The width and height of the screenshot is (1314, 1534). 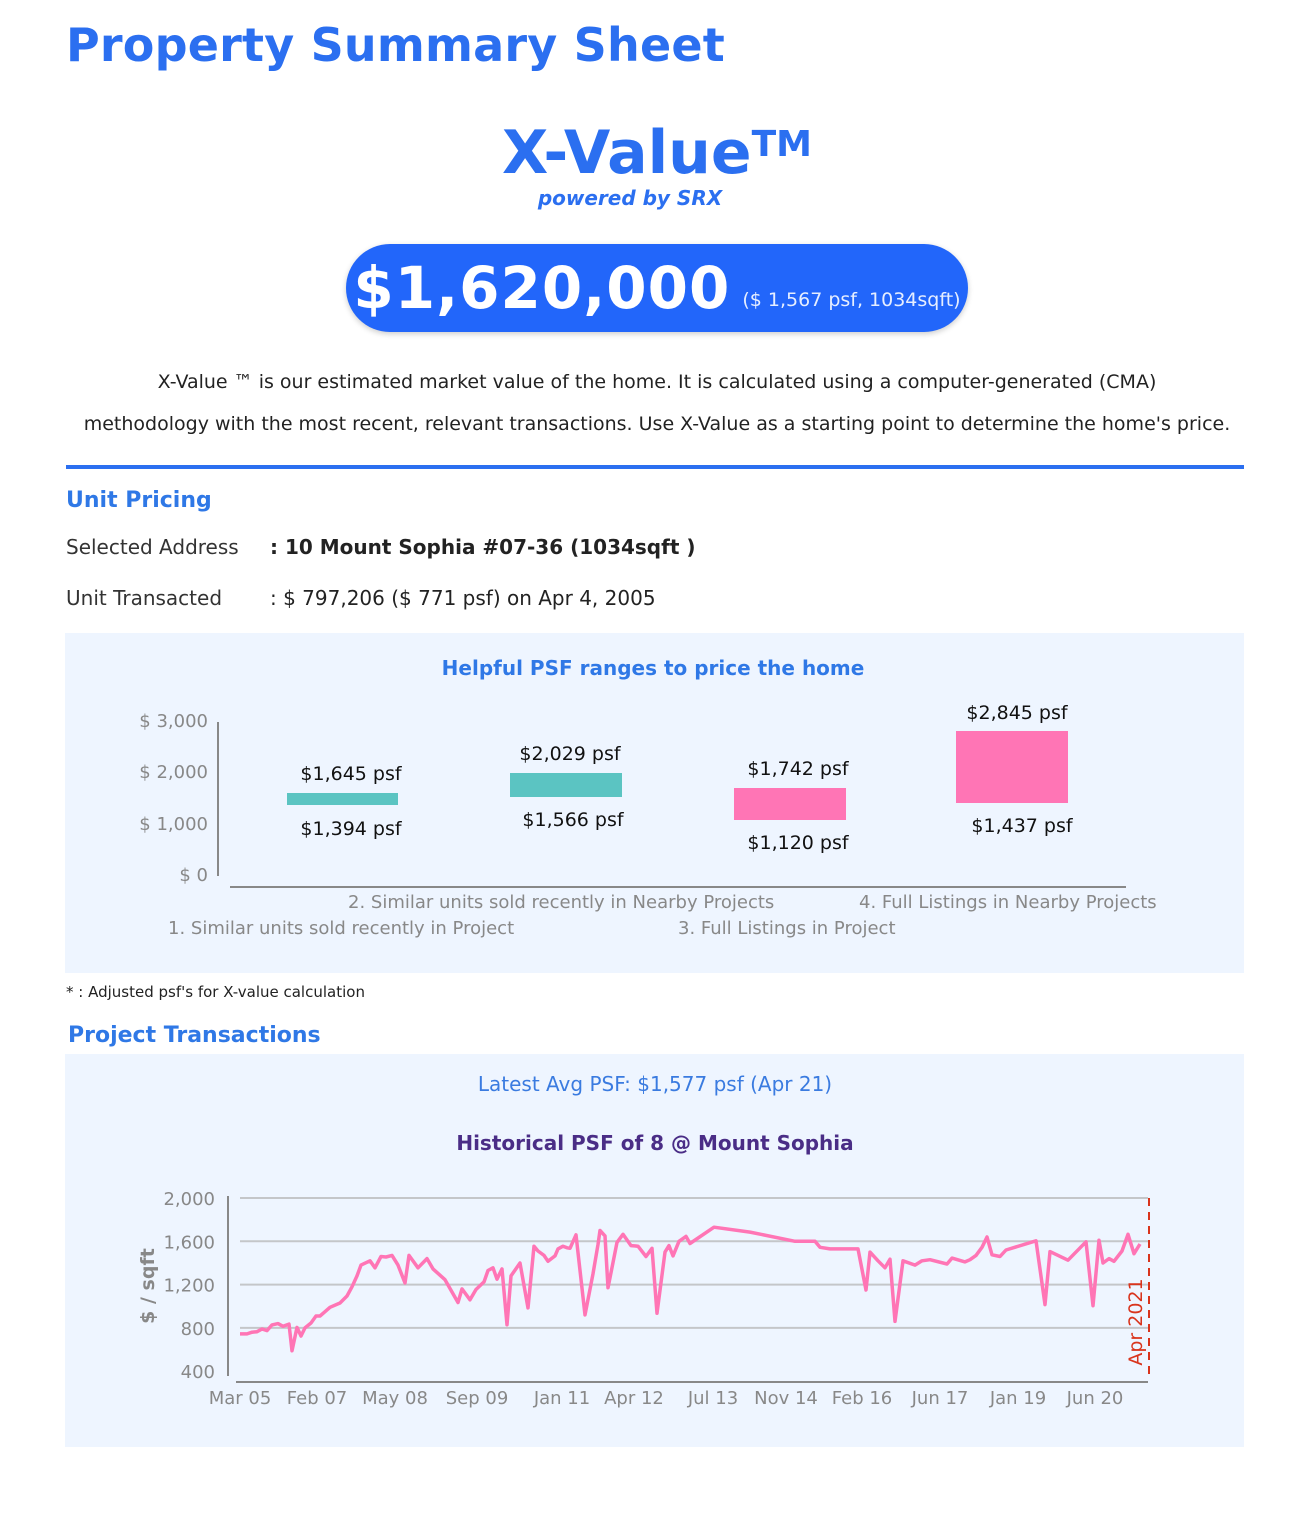 I want to click on psf-x-axis, so click(x=678, y=887).